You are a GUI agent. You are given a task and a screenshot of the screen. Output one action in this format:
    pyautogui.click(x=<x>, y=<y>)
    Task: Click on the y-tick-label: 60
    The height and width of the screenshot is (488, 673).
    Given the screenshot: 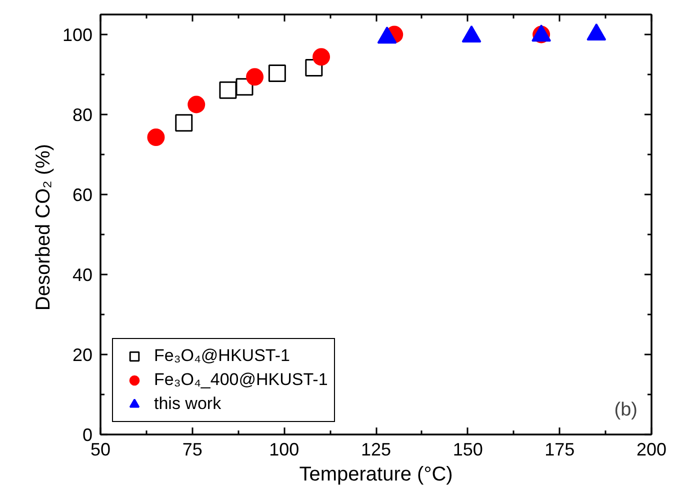 What is the action you would take?
    pyautogui.click(x=82, y=195)
    